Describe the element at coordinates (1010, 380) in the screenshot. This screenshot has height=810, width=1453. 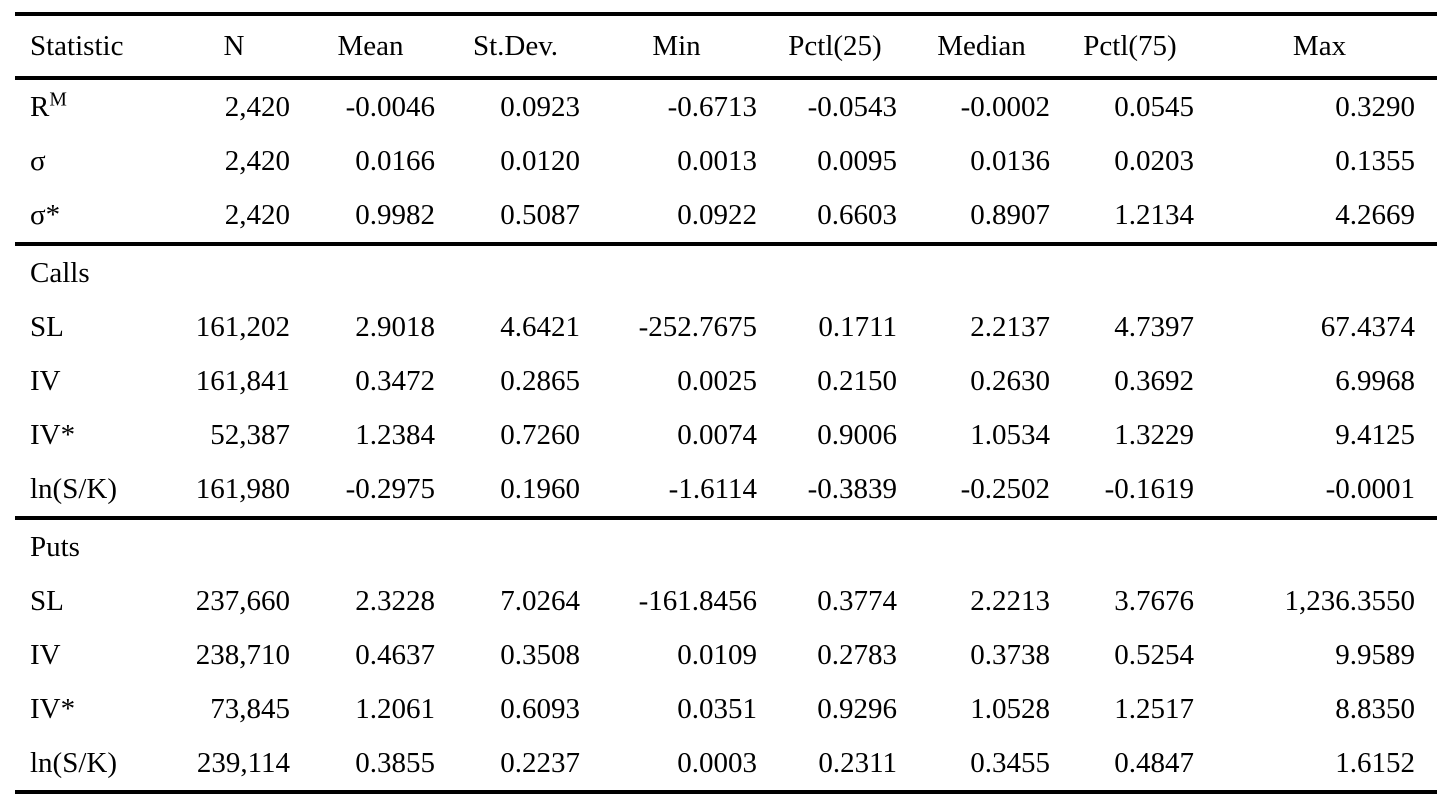
I see `value-cell: 0.2630` at that location.